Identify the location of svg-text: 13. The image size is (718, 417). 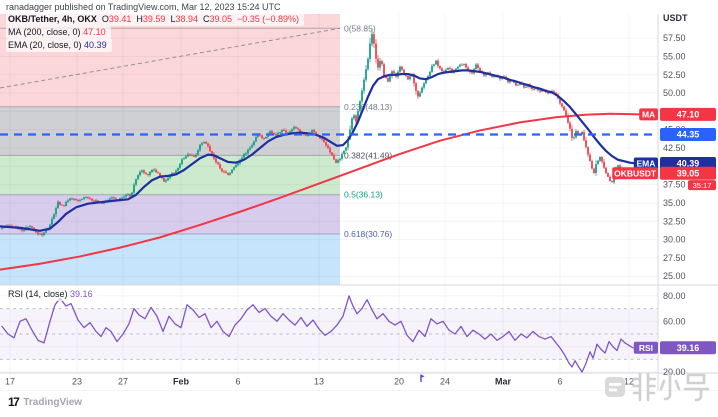
(319, 382).